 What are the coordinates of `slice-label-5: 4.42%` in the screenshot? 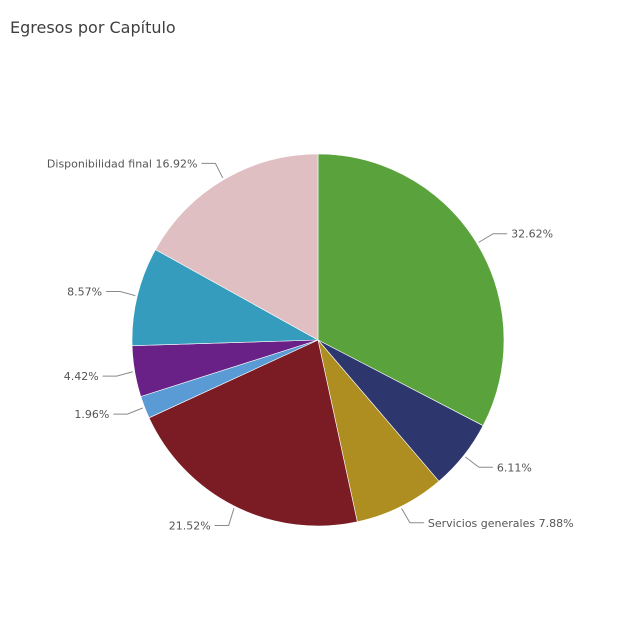 It's located at (81, 376).